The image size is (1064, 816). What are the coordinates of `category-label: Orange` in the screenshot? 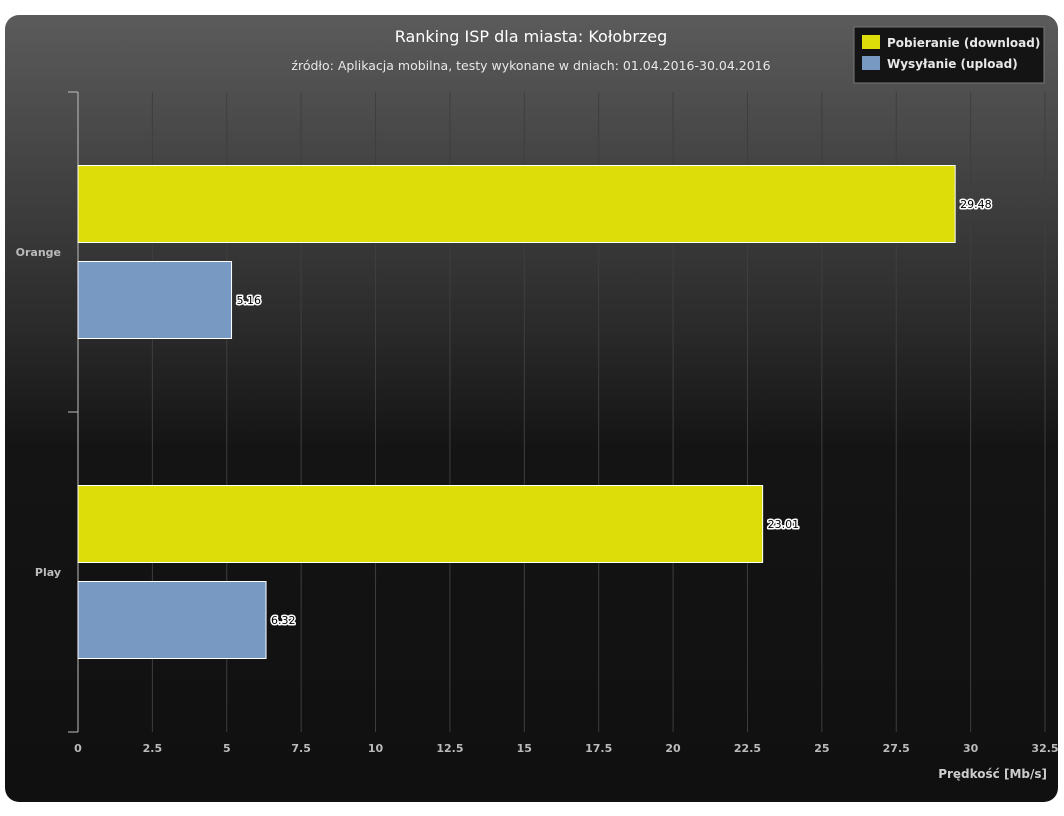 It's located at (38, 252).